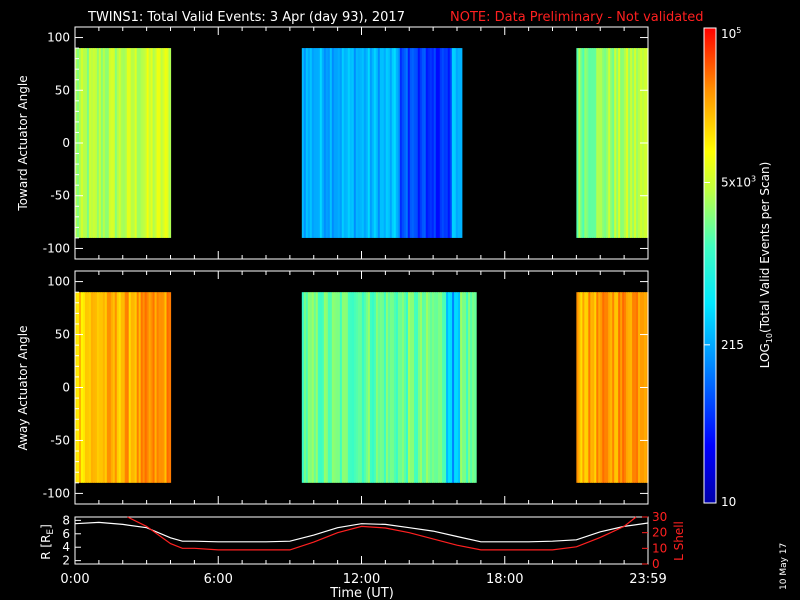 This screenshot has width=800, height=600. I want to click on date-stamp: 10 May 17, so click(784, 566).